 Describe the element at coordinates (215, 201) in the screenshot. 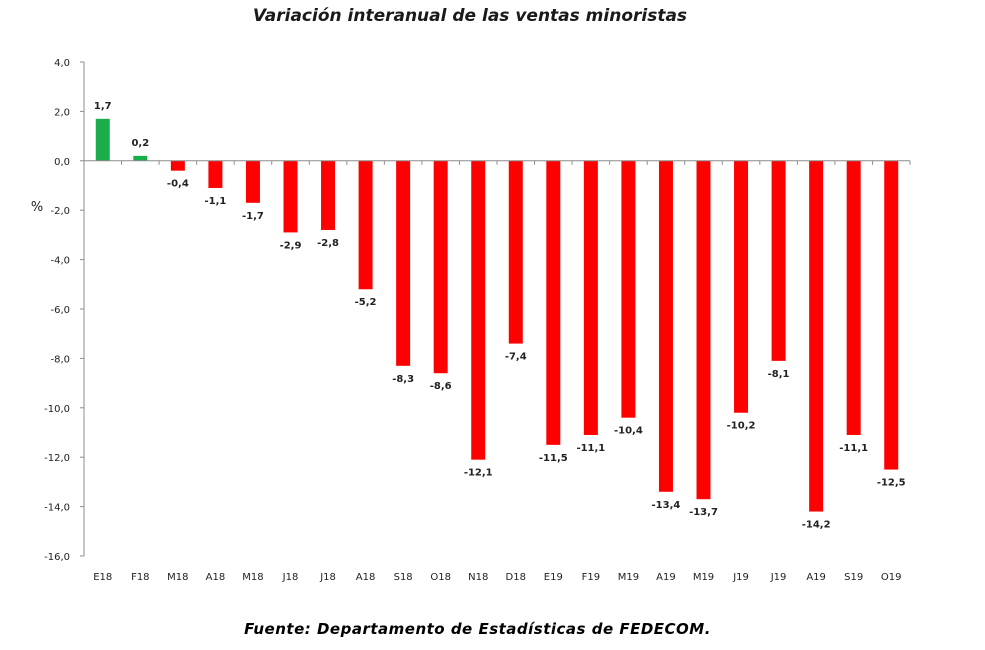

I see `data-label: -1,1` at that location.